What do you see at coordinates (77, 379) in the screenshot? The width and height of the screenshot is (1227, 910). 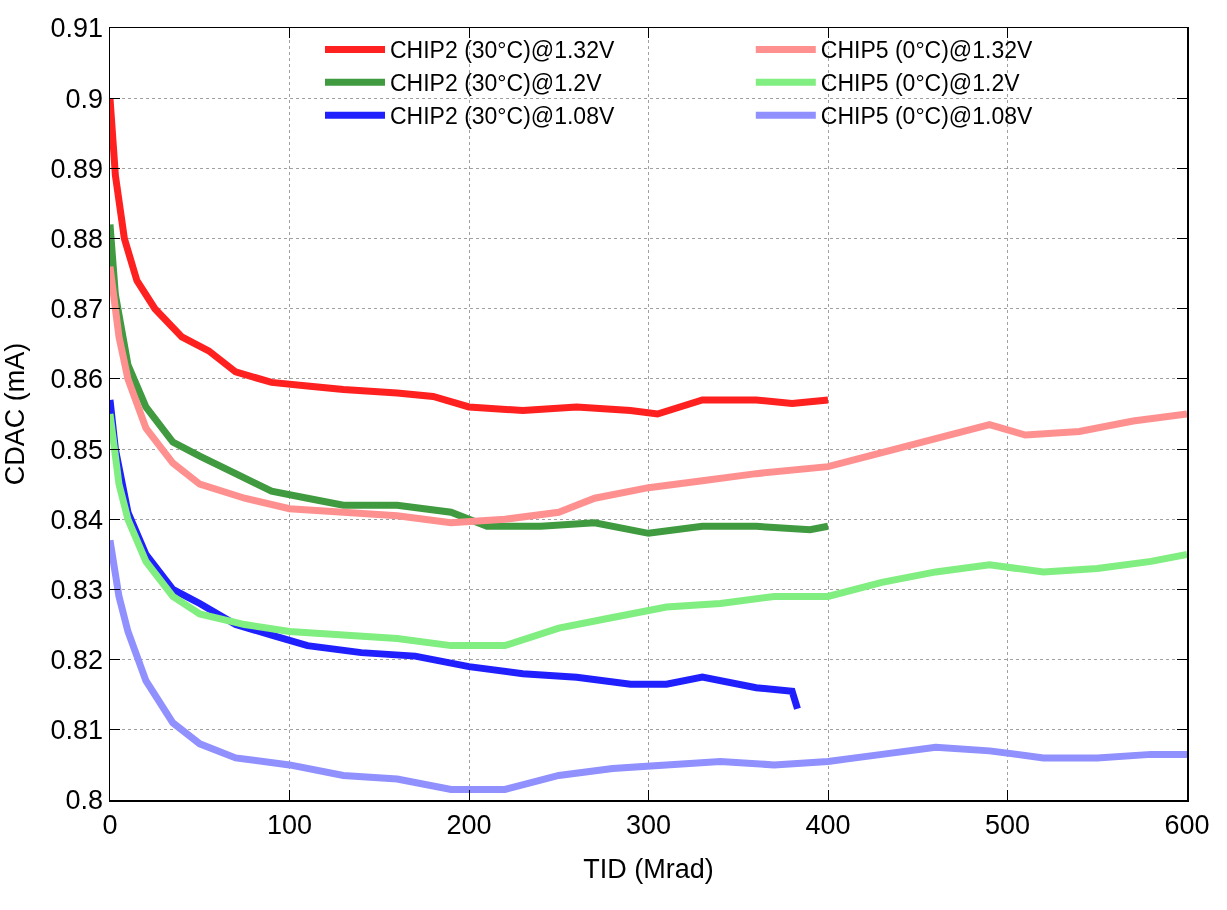 I see `y-tick-label: 0.86` at bounding box center [77, 379].